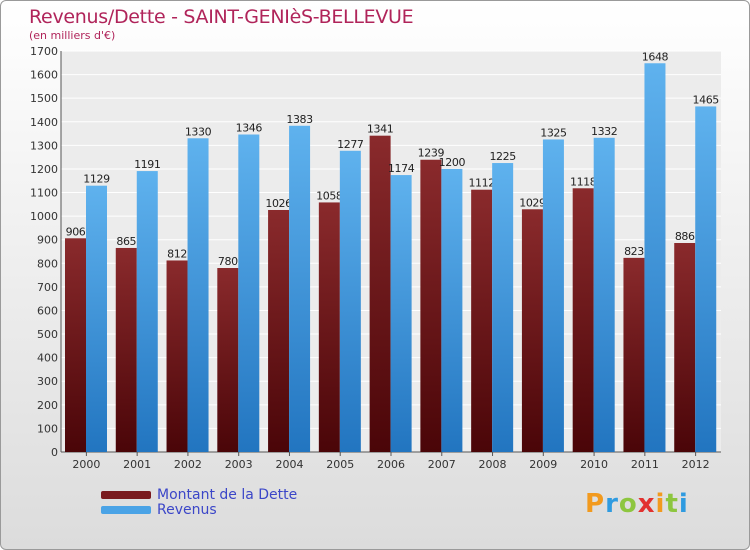 The width and height of the screenshot is (750, 550). Describe the element at coordinates (329, 195) in the screenshot. I see `data-label-dette: 1058` at that location.